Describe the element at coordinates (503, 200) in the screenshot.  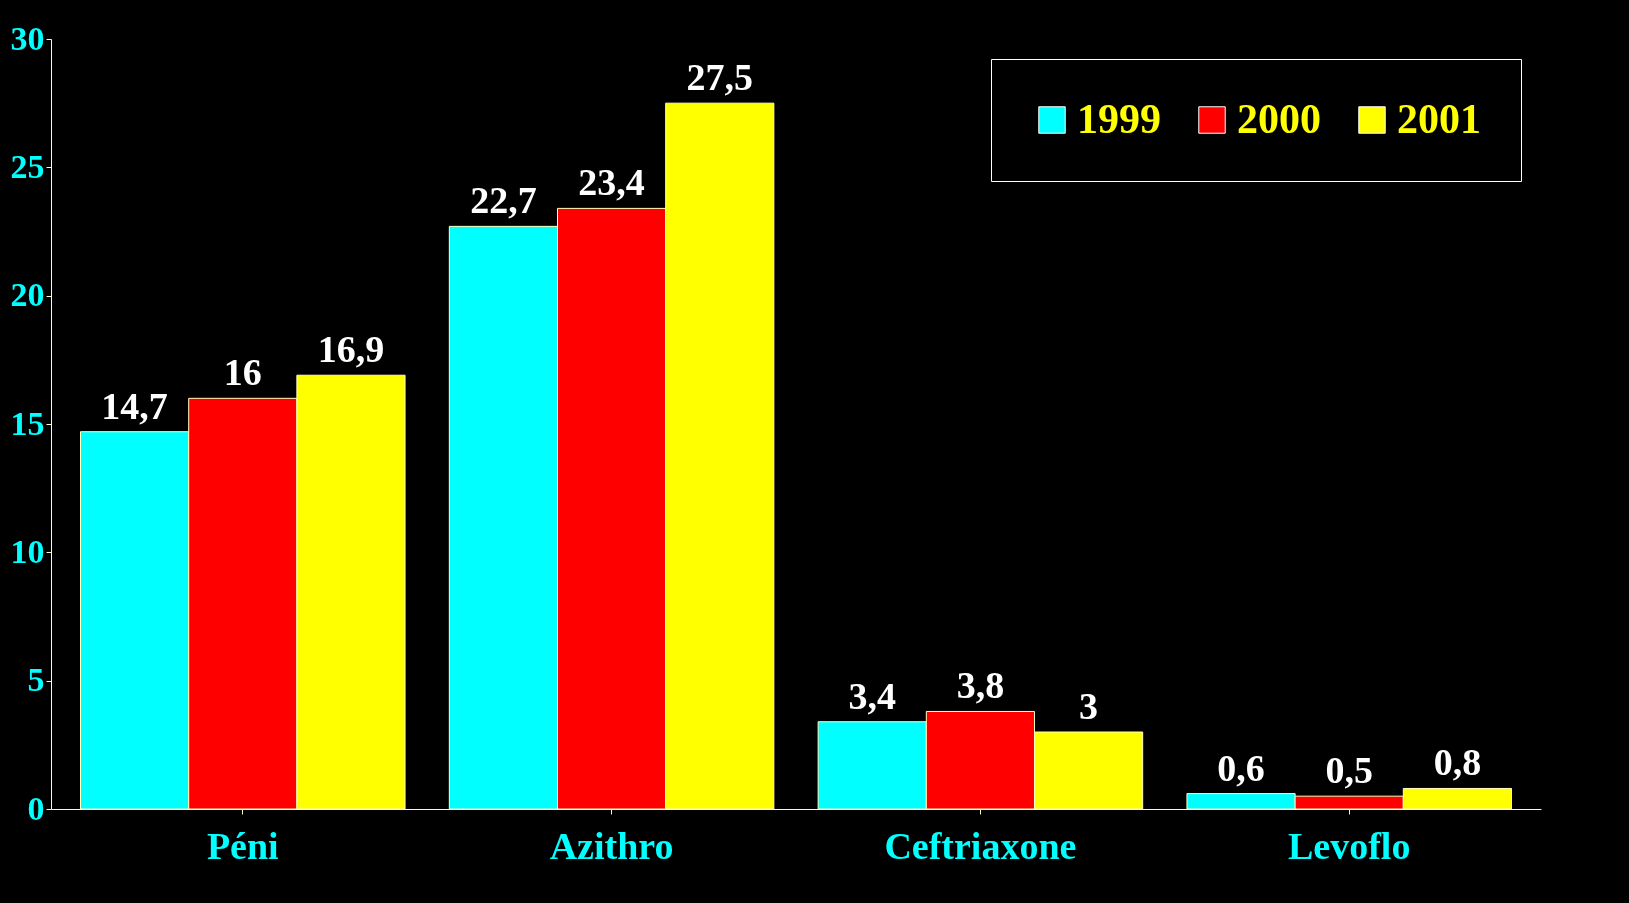
I see `data-label: 22,7` at that location.